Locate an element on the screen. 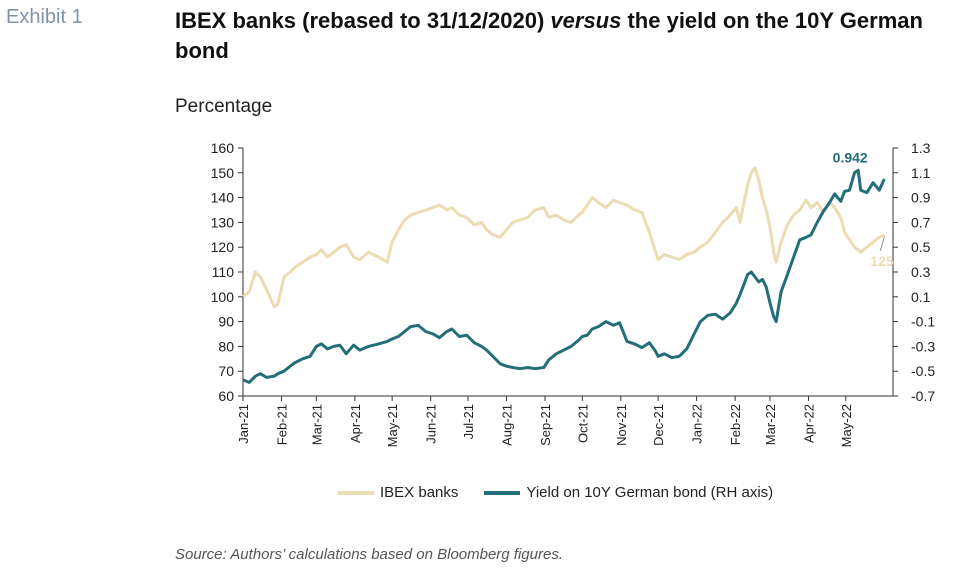 The height and width of the screenshot is (572, 969). x-tick-label: Jan-22 is located at coordinates (697, 424).